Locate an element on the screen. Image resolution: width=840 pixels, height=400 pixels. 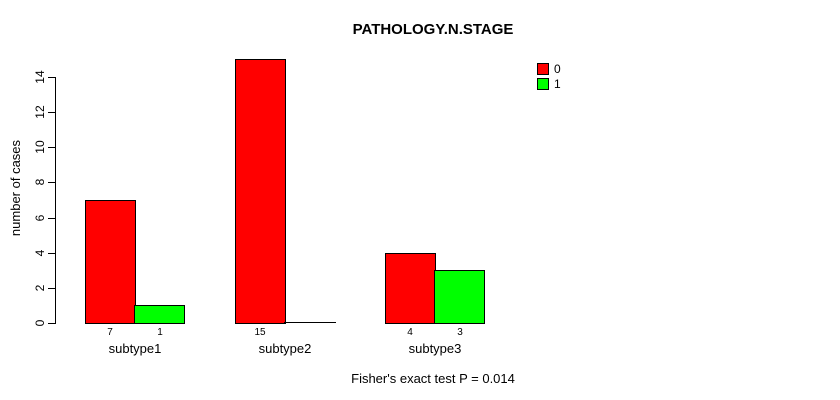
legend-entry-1: 1 is located at coordinates (549, 84).